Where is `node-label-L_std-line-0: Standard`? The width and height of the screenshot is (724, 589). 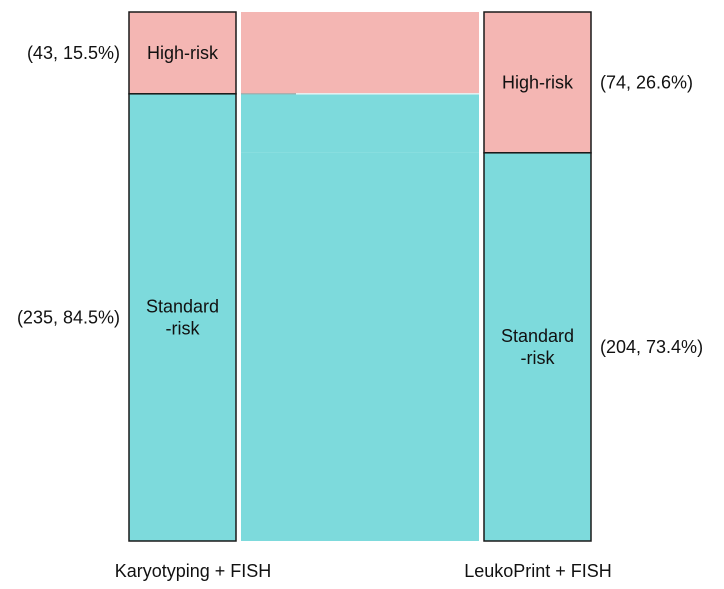 node-label-L_std-line-0: Standard is located at coordinates (182, 306).